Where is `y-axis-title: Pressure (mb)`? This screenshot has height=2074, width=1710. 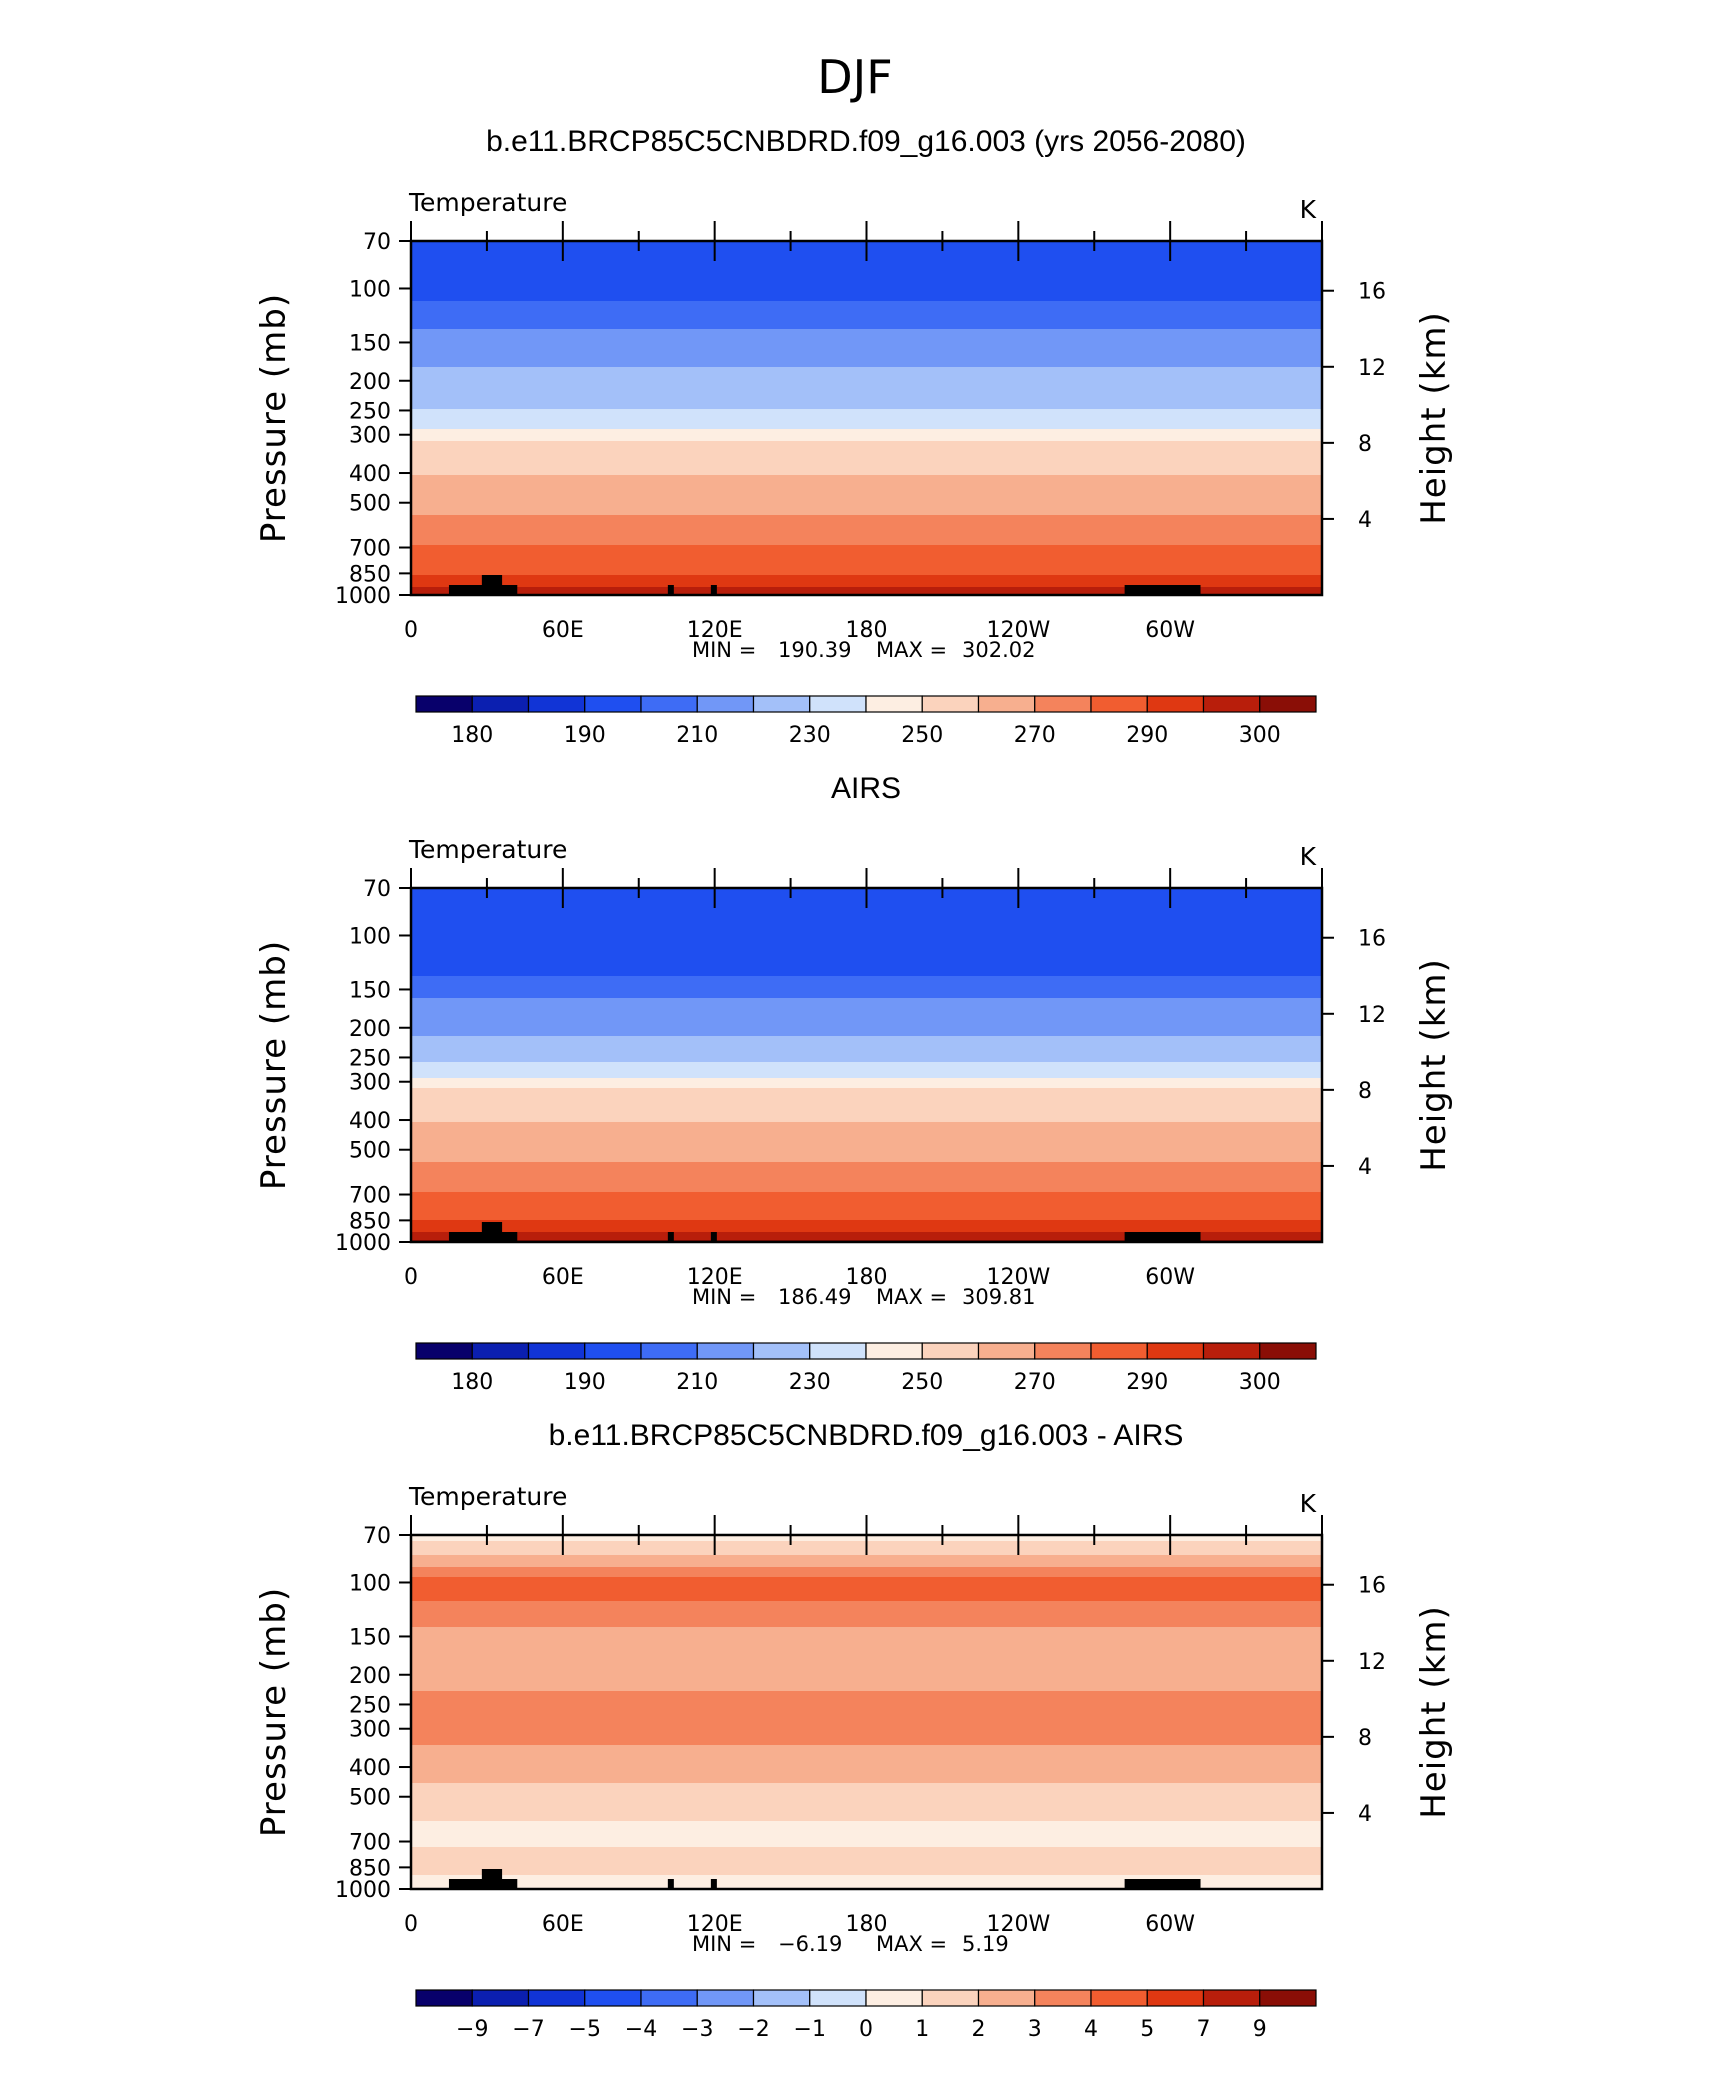 y-axis-title: Pressure (mb) is located at coordinates (274, 1712).